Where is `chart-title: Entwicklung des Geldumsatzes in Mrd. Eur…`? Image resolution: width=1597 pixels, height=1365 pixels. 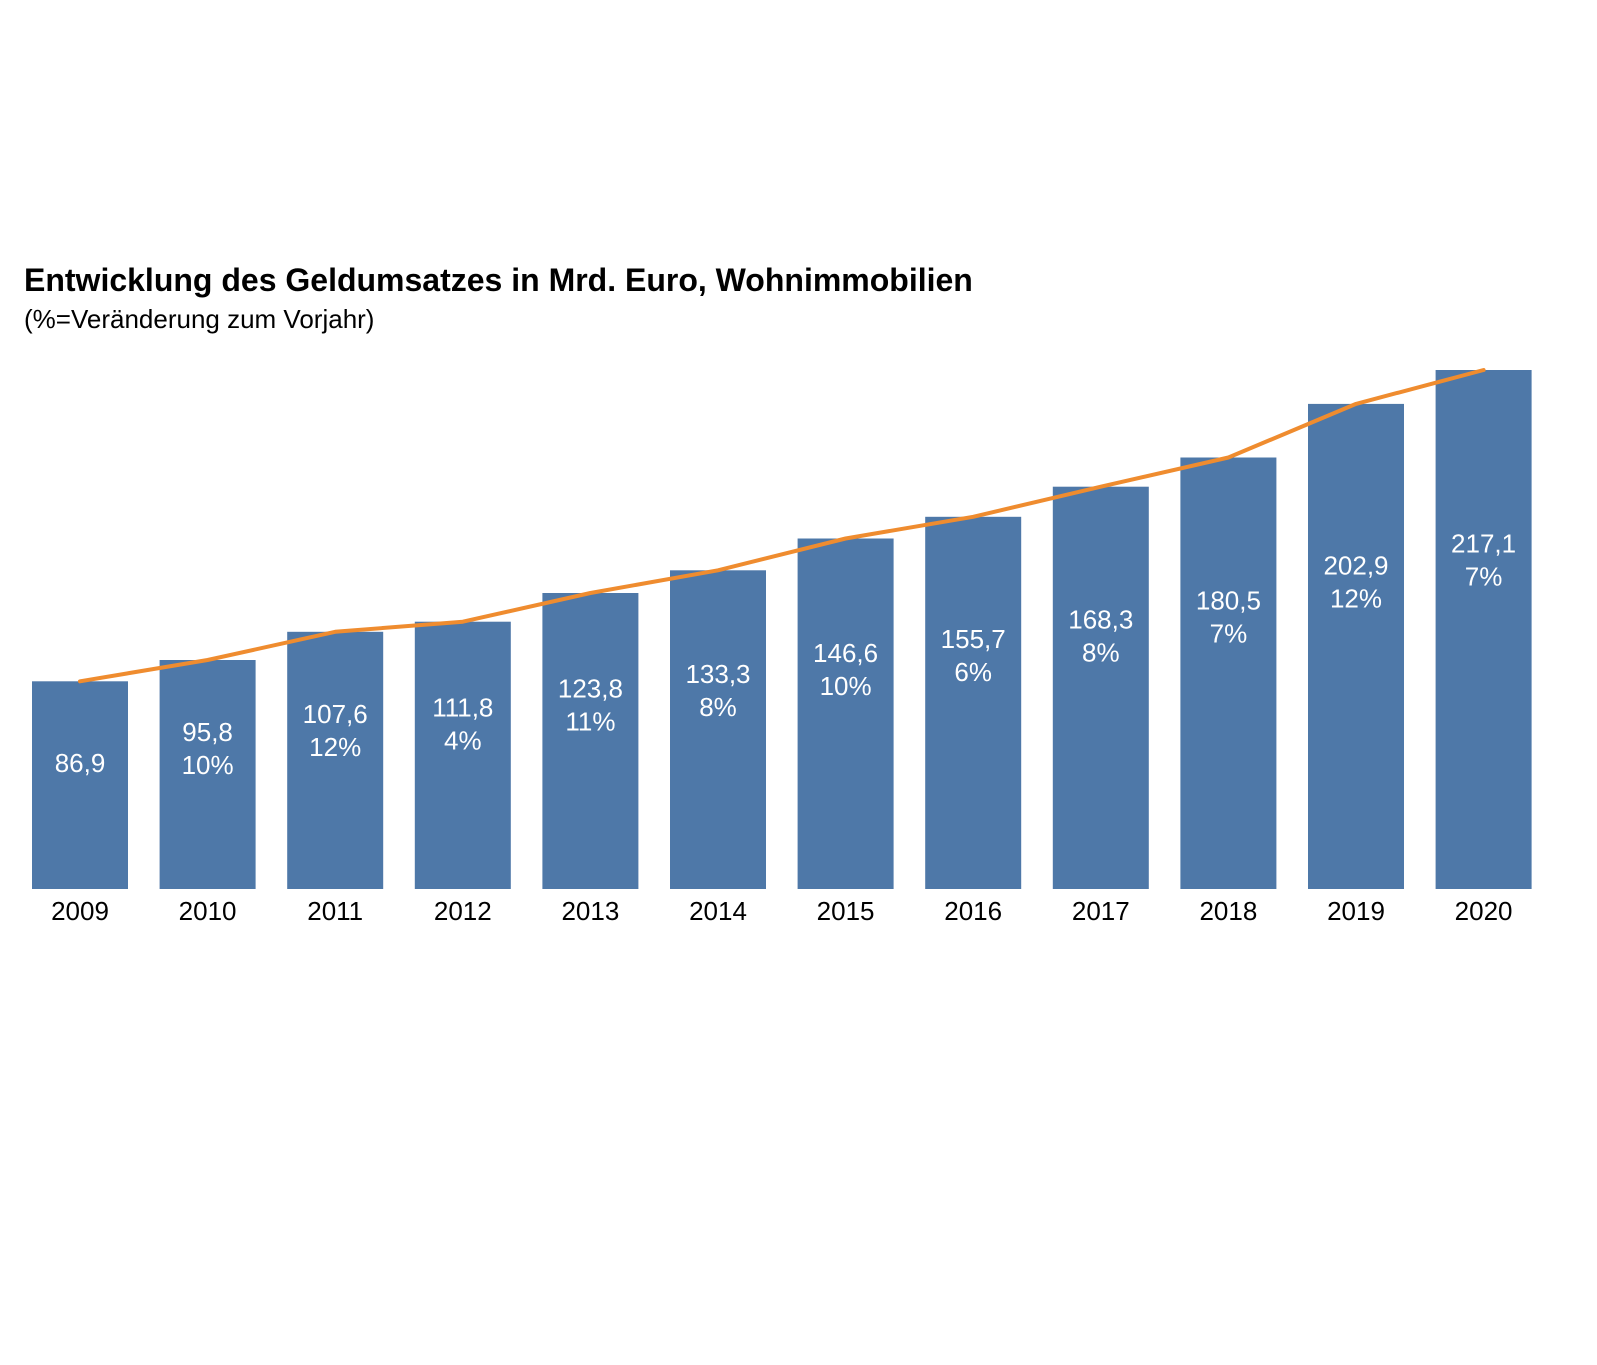
chart-title: Entwicklung des Geldumsatzes in Mrd. Eur… is located at coordinates (498, 280).